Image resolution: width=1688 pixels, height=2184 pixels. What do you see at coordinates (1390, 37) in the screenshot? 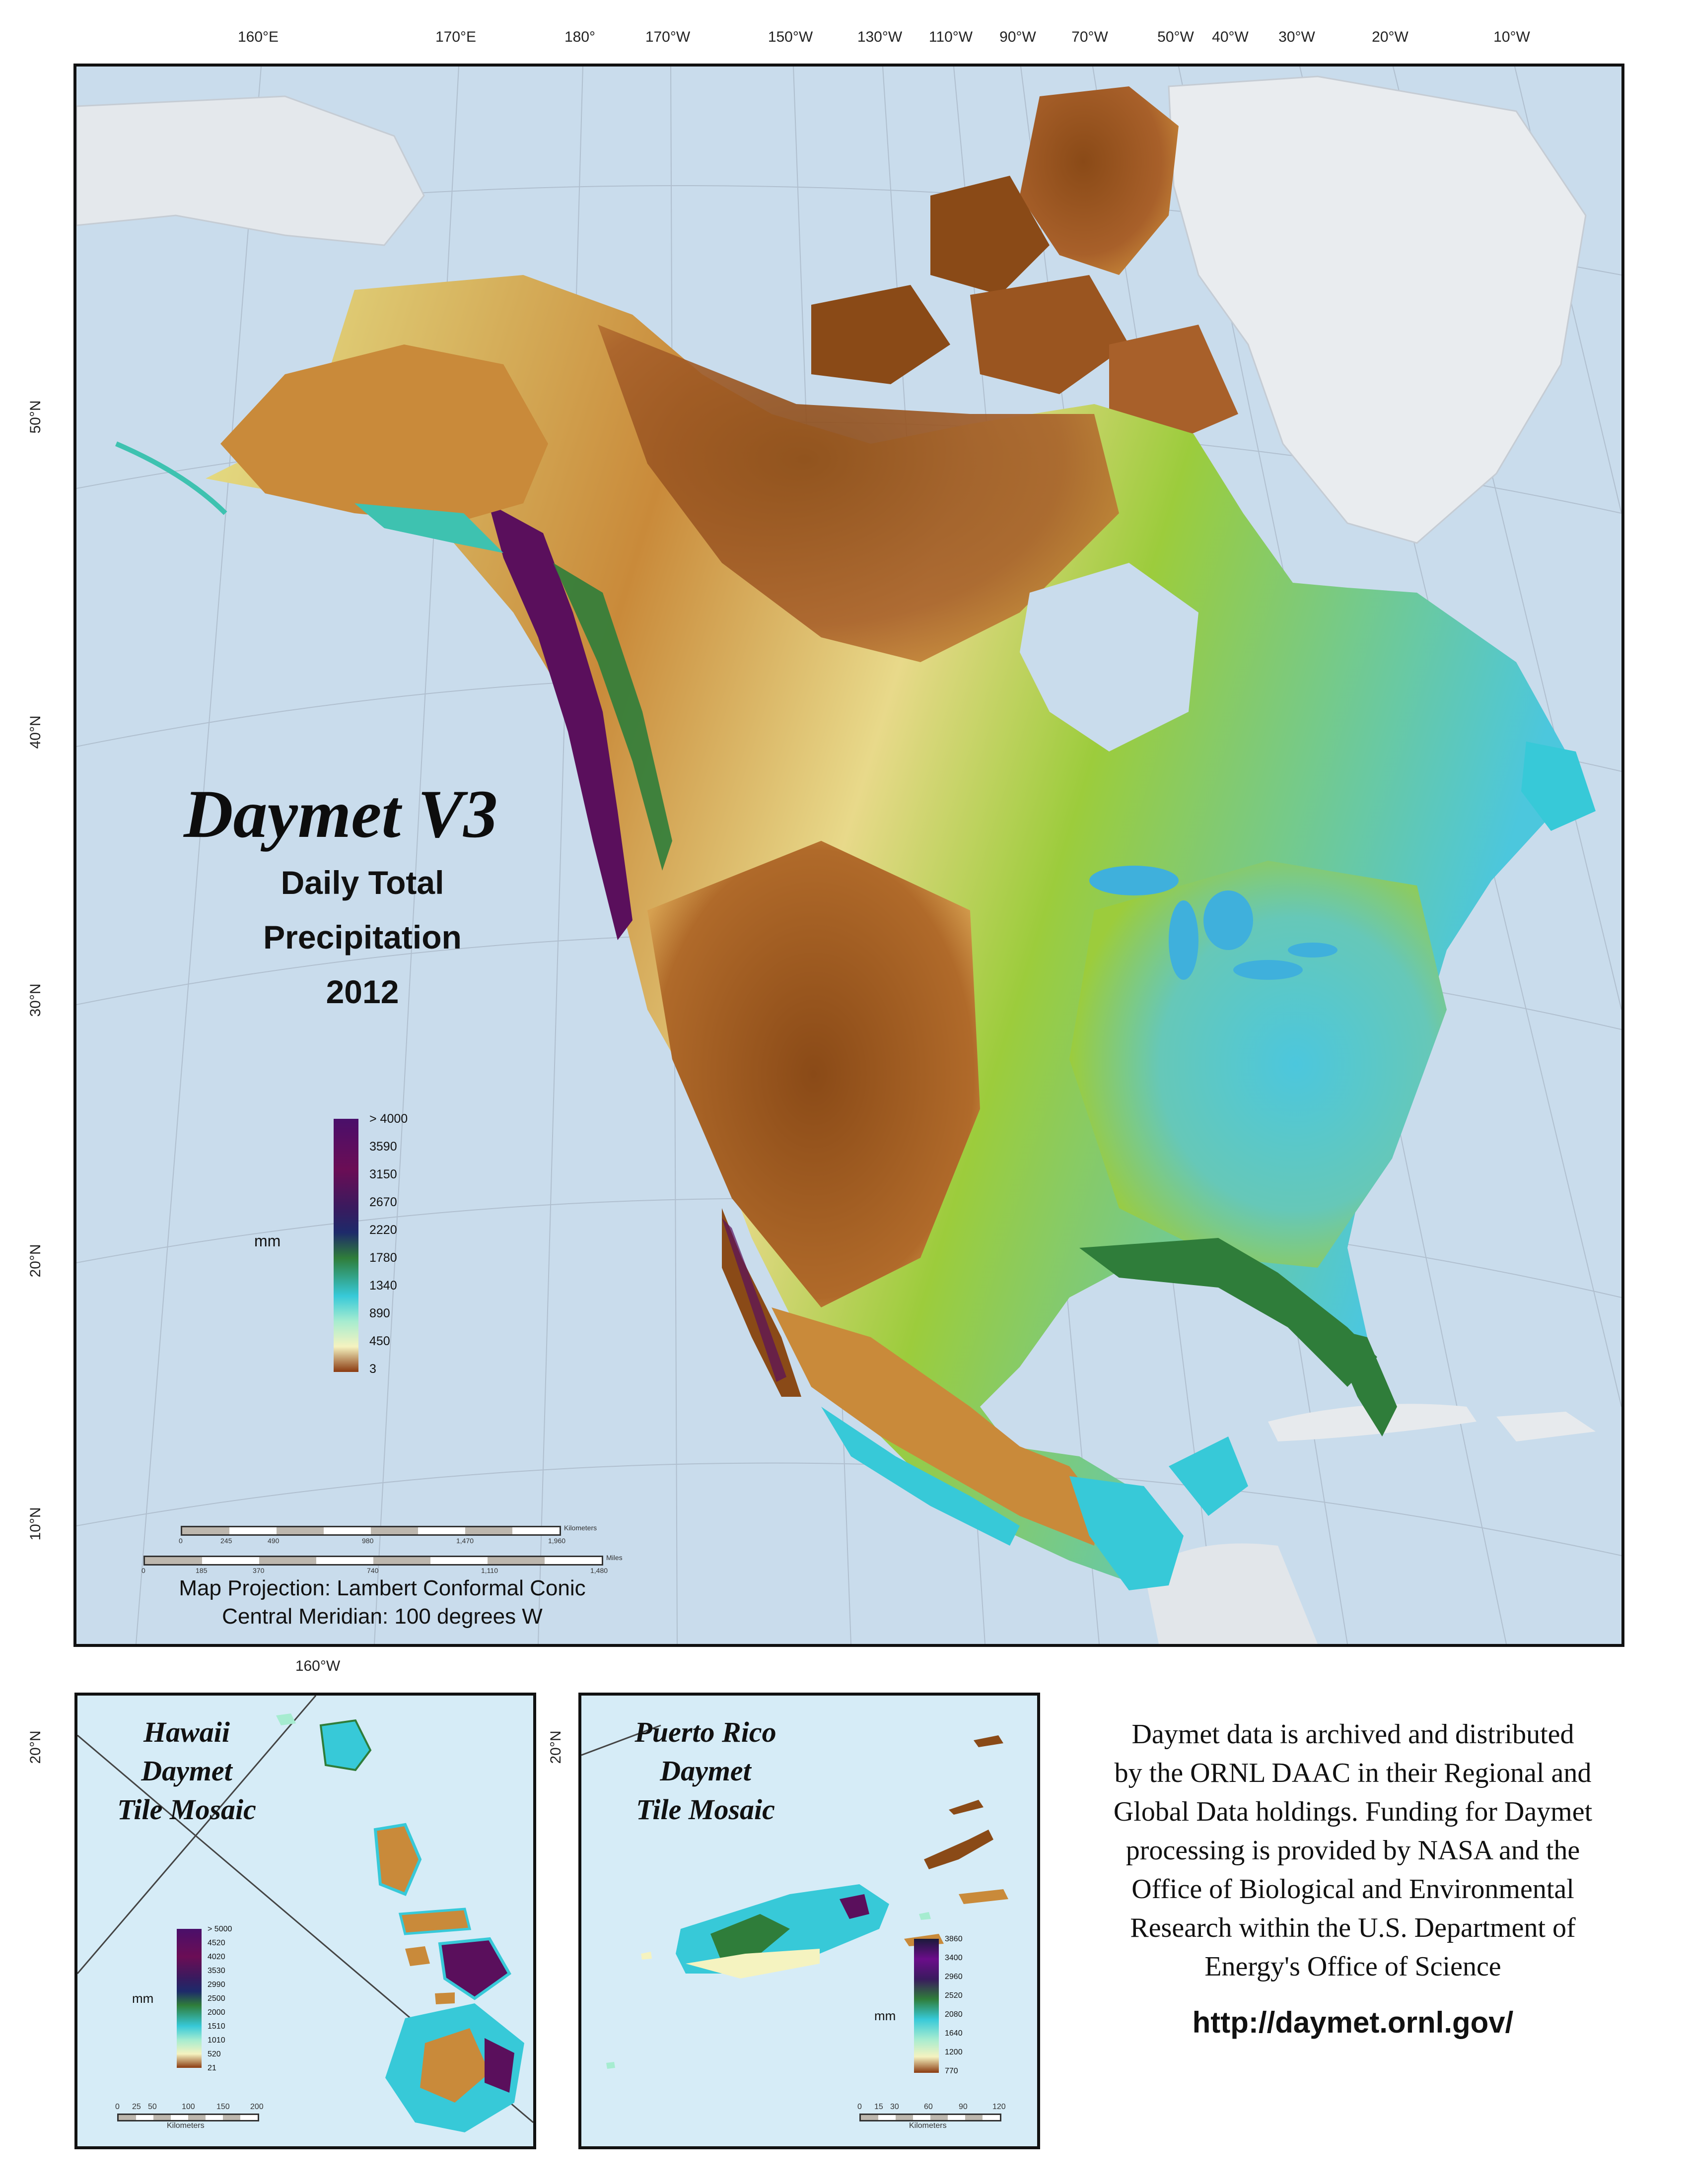
I see `lon-tick: 20°W` at bounding box center [1390, 37].